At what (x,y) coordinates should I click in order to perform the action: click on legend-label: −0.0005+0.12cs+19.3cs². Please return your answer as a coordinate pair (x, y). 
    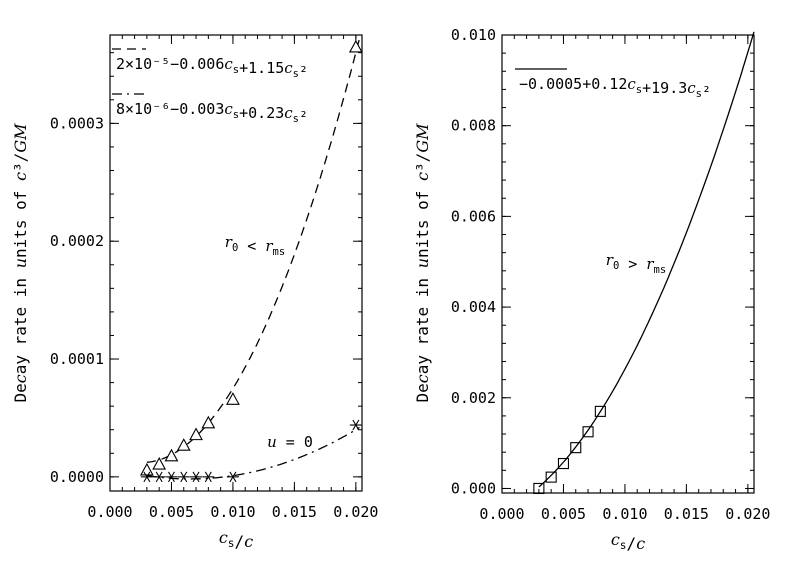
    Looking at the image, I should click on (615, 88).